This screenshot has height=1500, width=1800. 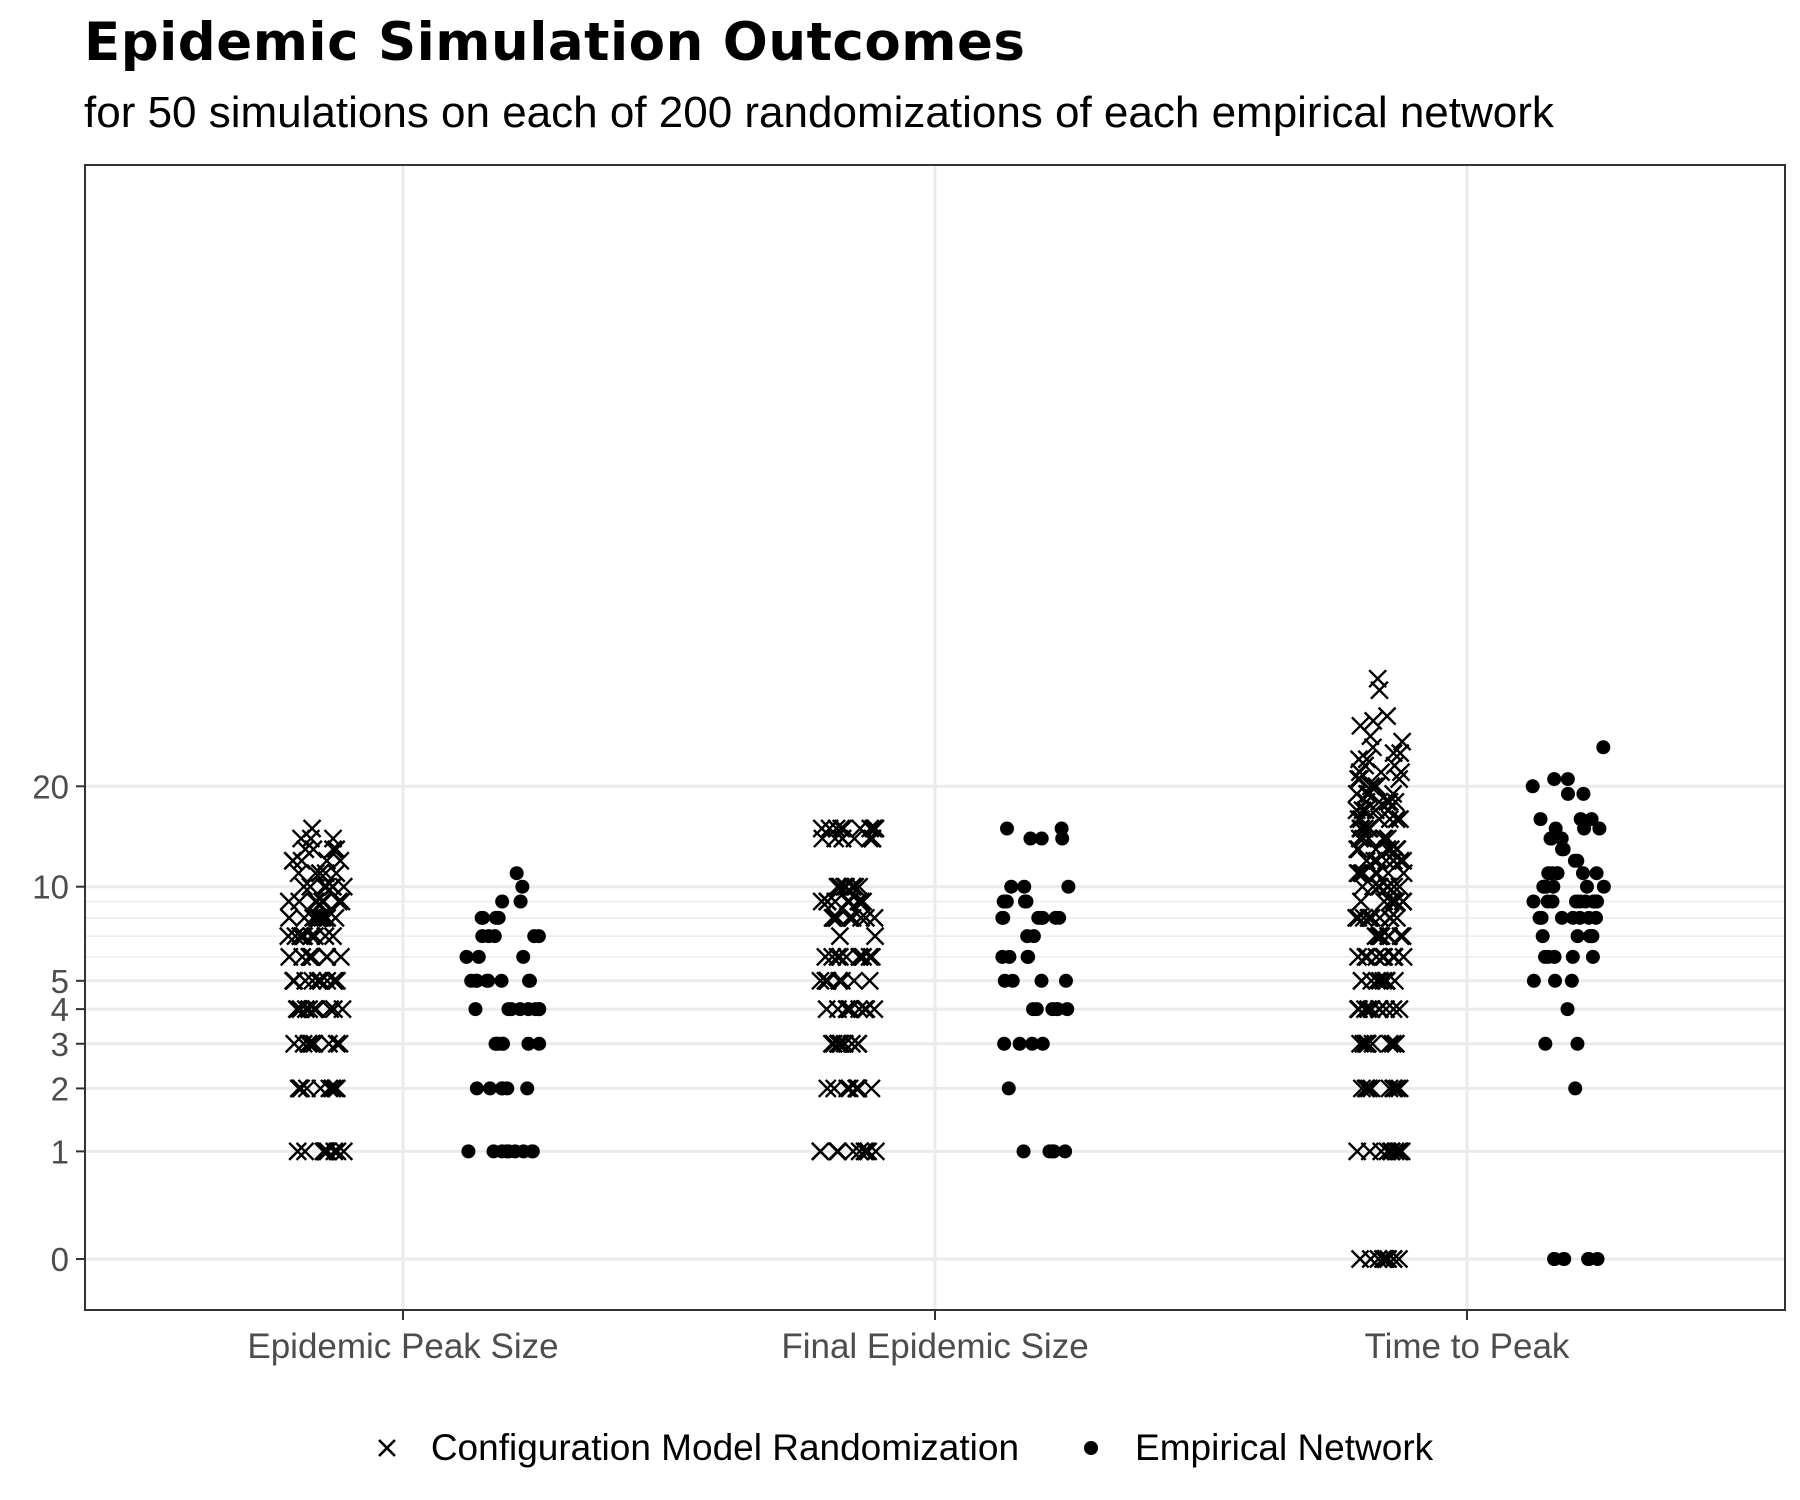 I want to click on x-tick-label: Time to Peak, so click(x=1467, y=1346).